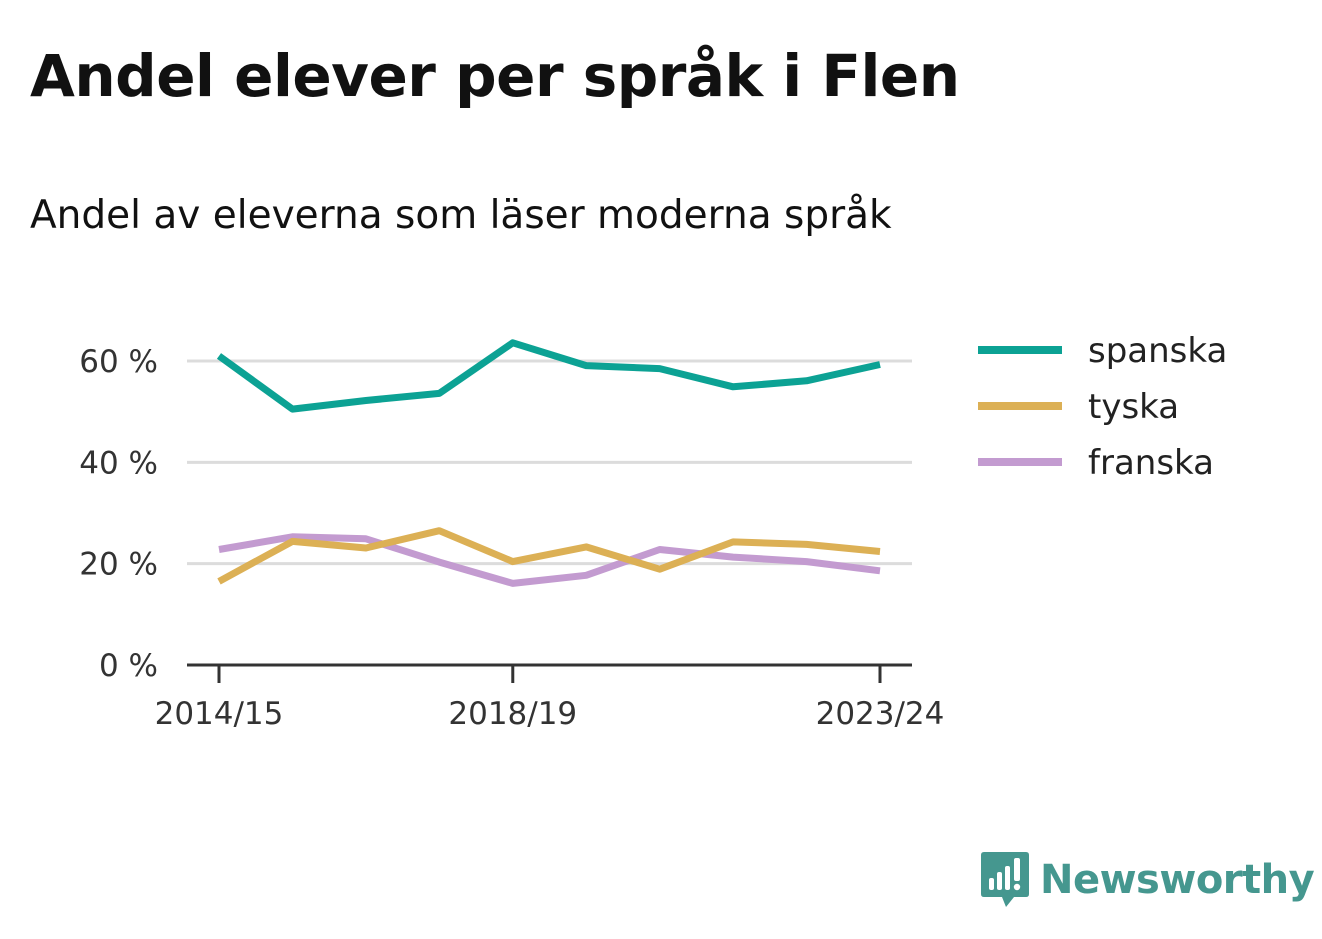 Image resolution: width=1322 pixels, height=939 pixels. I want to click on y-tick-label: 40 %, so click(118, 463).